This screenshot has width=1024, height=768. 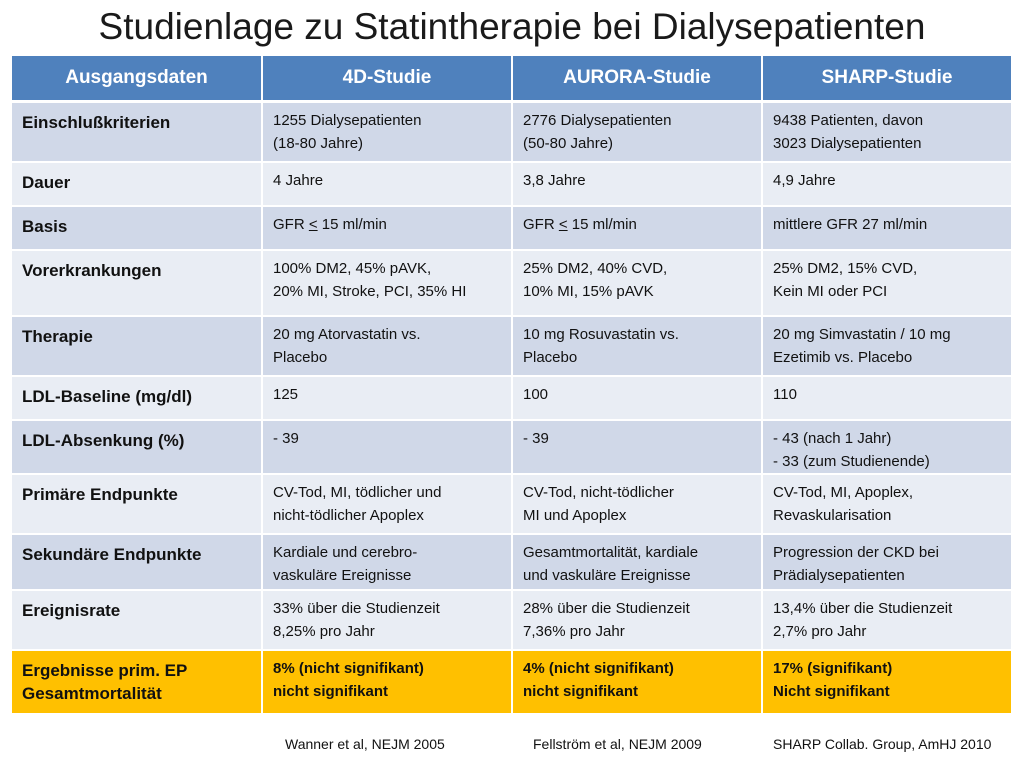 What do you see at coordinates (598, 492) in the screenshot?
I see `cell-line: CV-Tod, nicht-tödlicher` at bounding box center [598, 492].